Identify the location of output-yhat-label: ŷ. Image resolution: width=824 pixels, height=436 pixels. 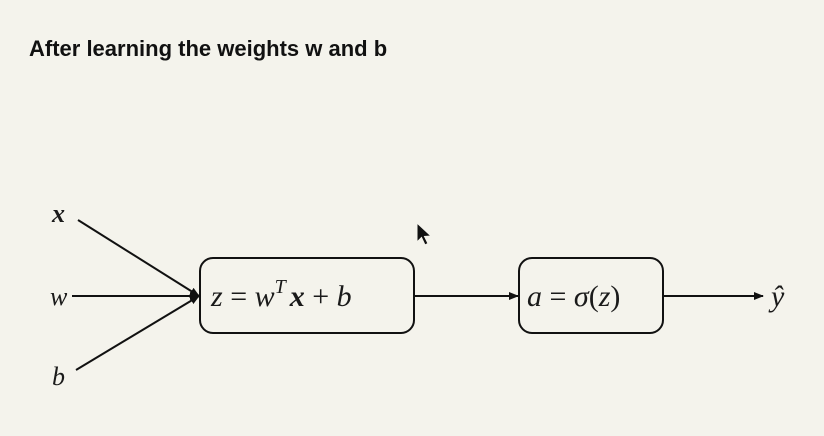
(776, 296).